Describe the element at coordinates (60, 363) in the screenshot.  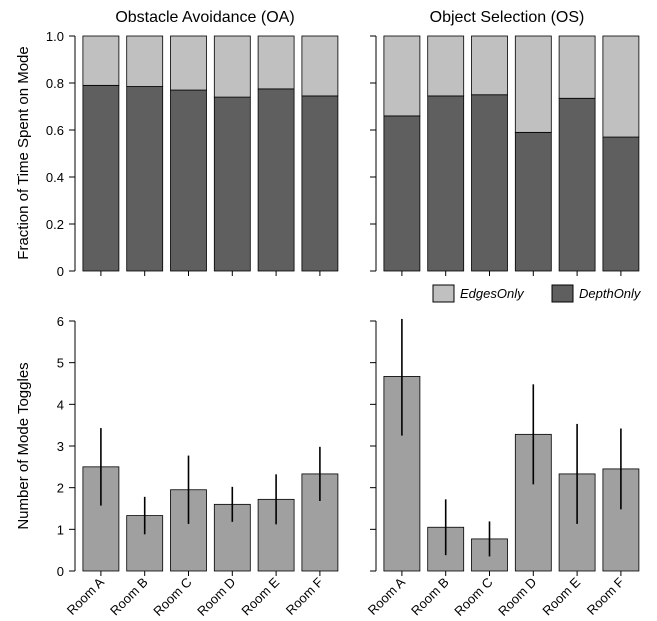
I see `y-tick-label: 5` at that location.